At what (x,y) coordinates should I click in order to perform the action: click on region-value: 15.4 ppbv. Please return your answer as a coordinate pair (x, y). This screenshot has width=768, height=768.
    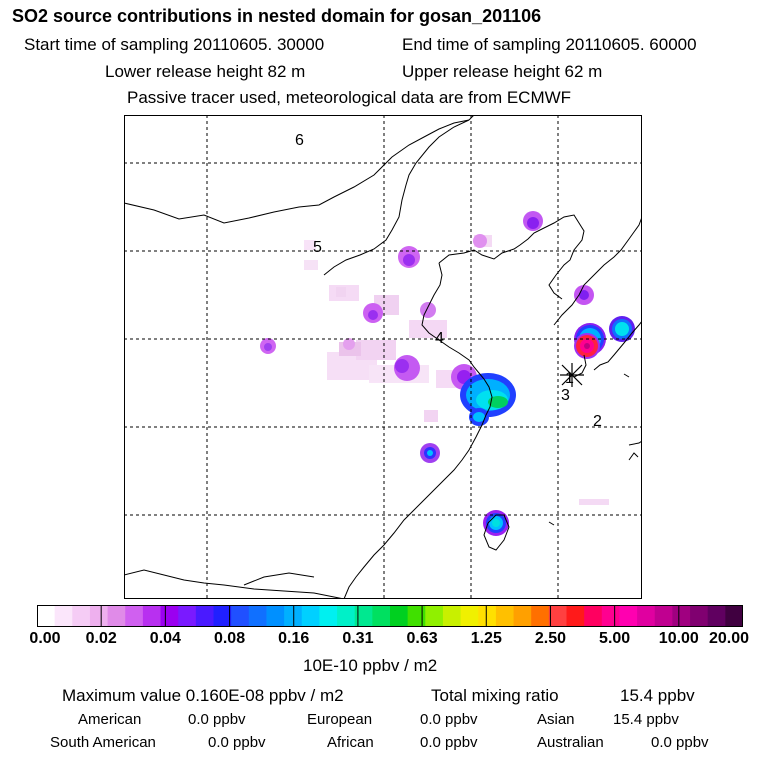
    Looking at the image, I should click on (646, 719).